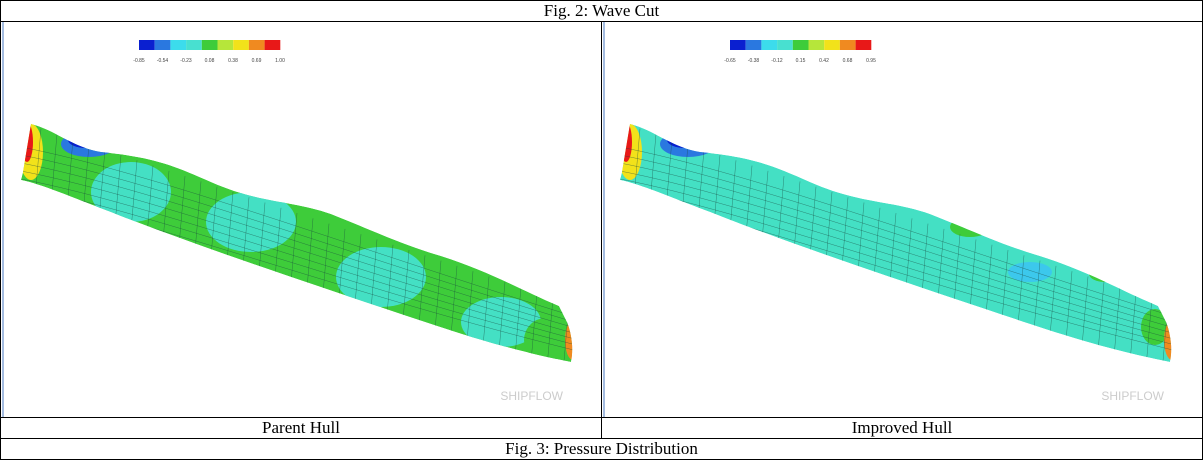 This screenshot has height=460, width=1203. I want to click on colorbar-label: -0.23, so click(186, 61).